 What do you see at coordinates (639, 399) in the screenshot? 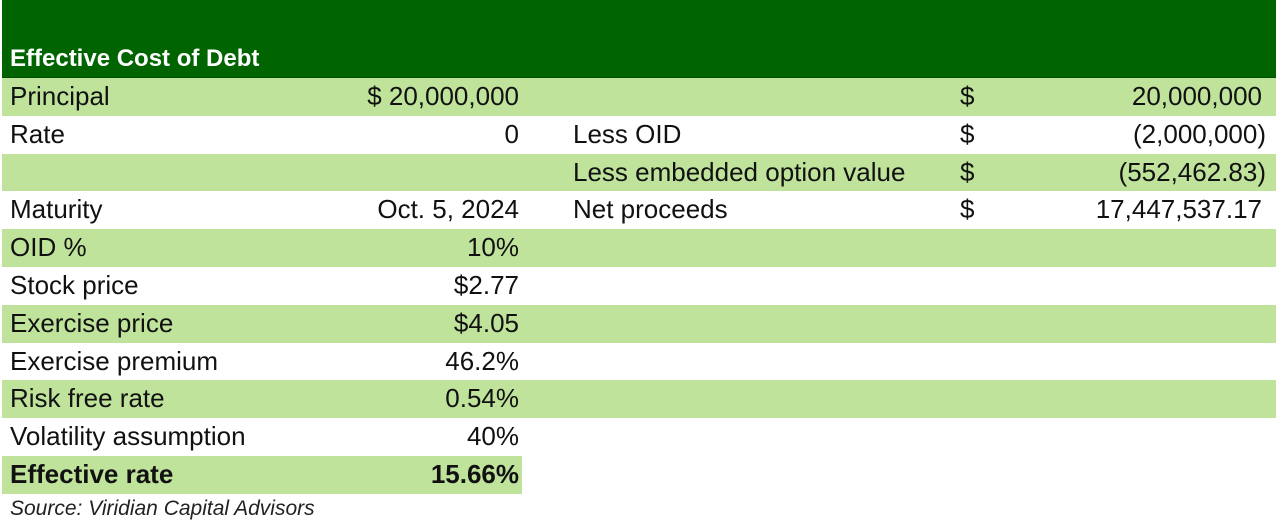
I see `table-row-risk-free-rate: Risk free rate 0.54%` at bounding box center [639, 399].